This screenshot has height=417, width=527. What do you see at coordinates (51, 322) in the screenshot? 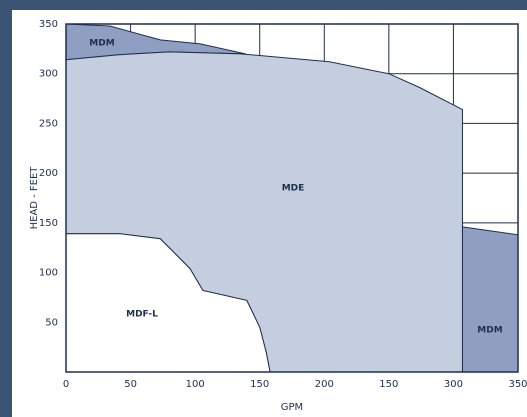
I see `y-tick-label: 50` at bounding box center [51, 322].